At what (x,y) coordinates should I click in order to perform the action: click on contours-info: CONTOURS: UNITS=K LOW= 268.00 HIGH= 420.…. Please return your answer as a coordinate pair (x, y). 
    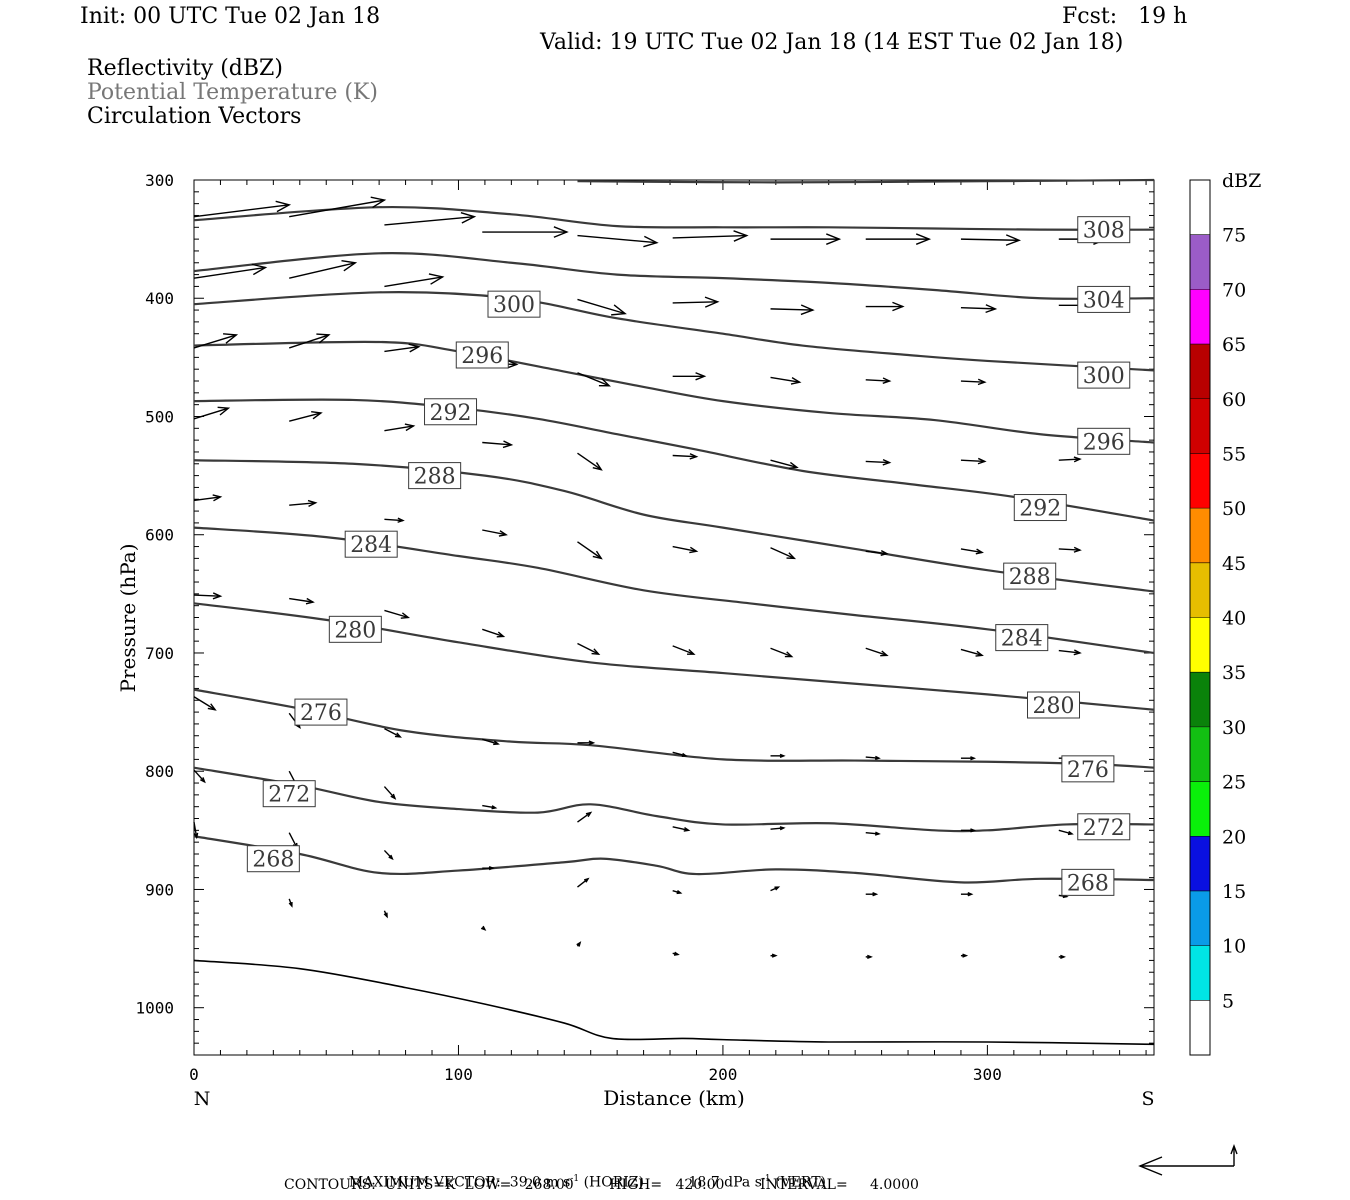
    Looking at the image, I should click on (601, 1185).